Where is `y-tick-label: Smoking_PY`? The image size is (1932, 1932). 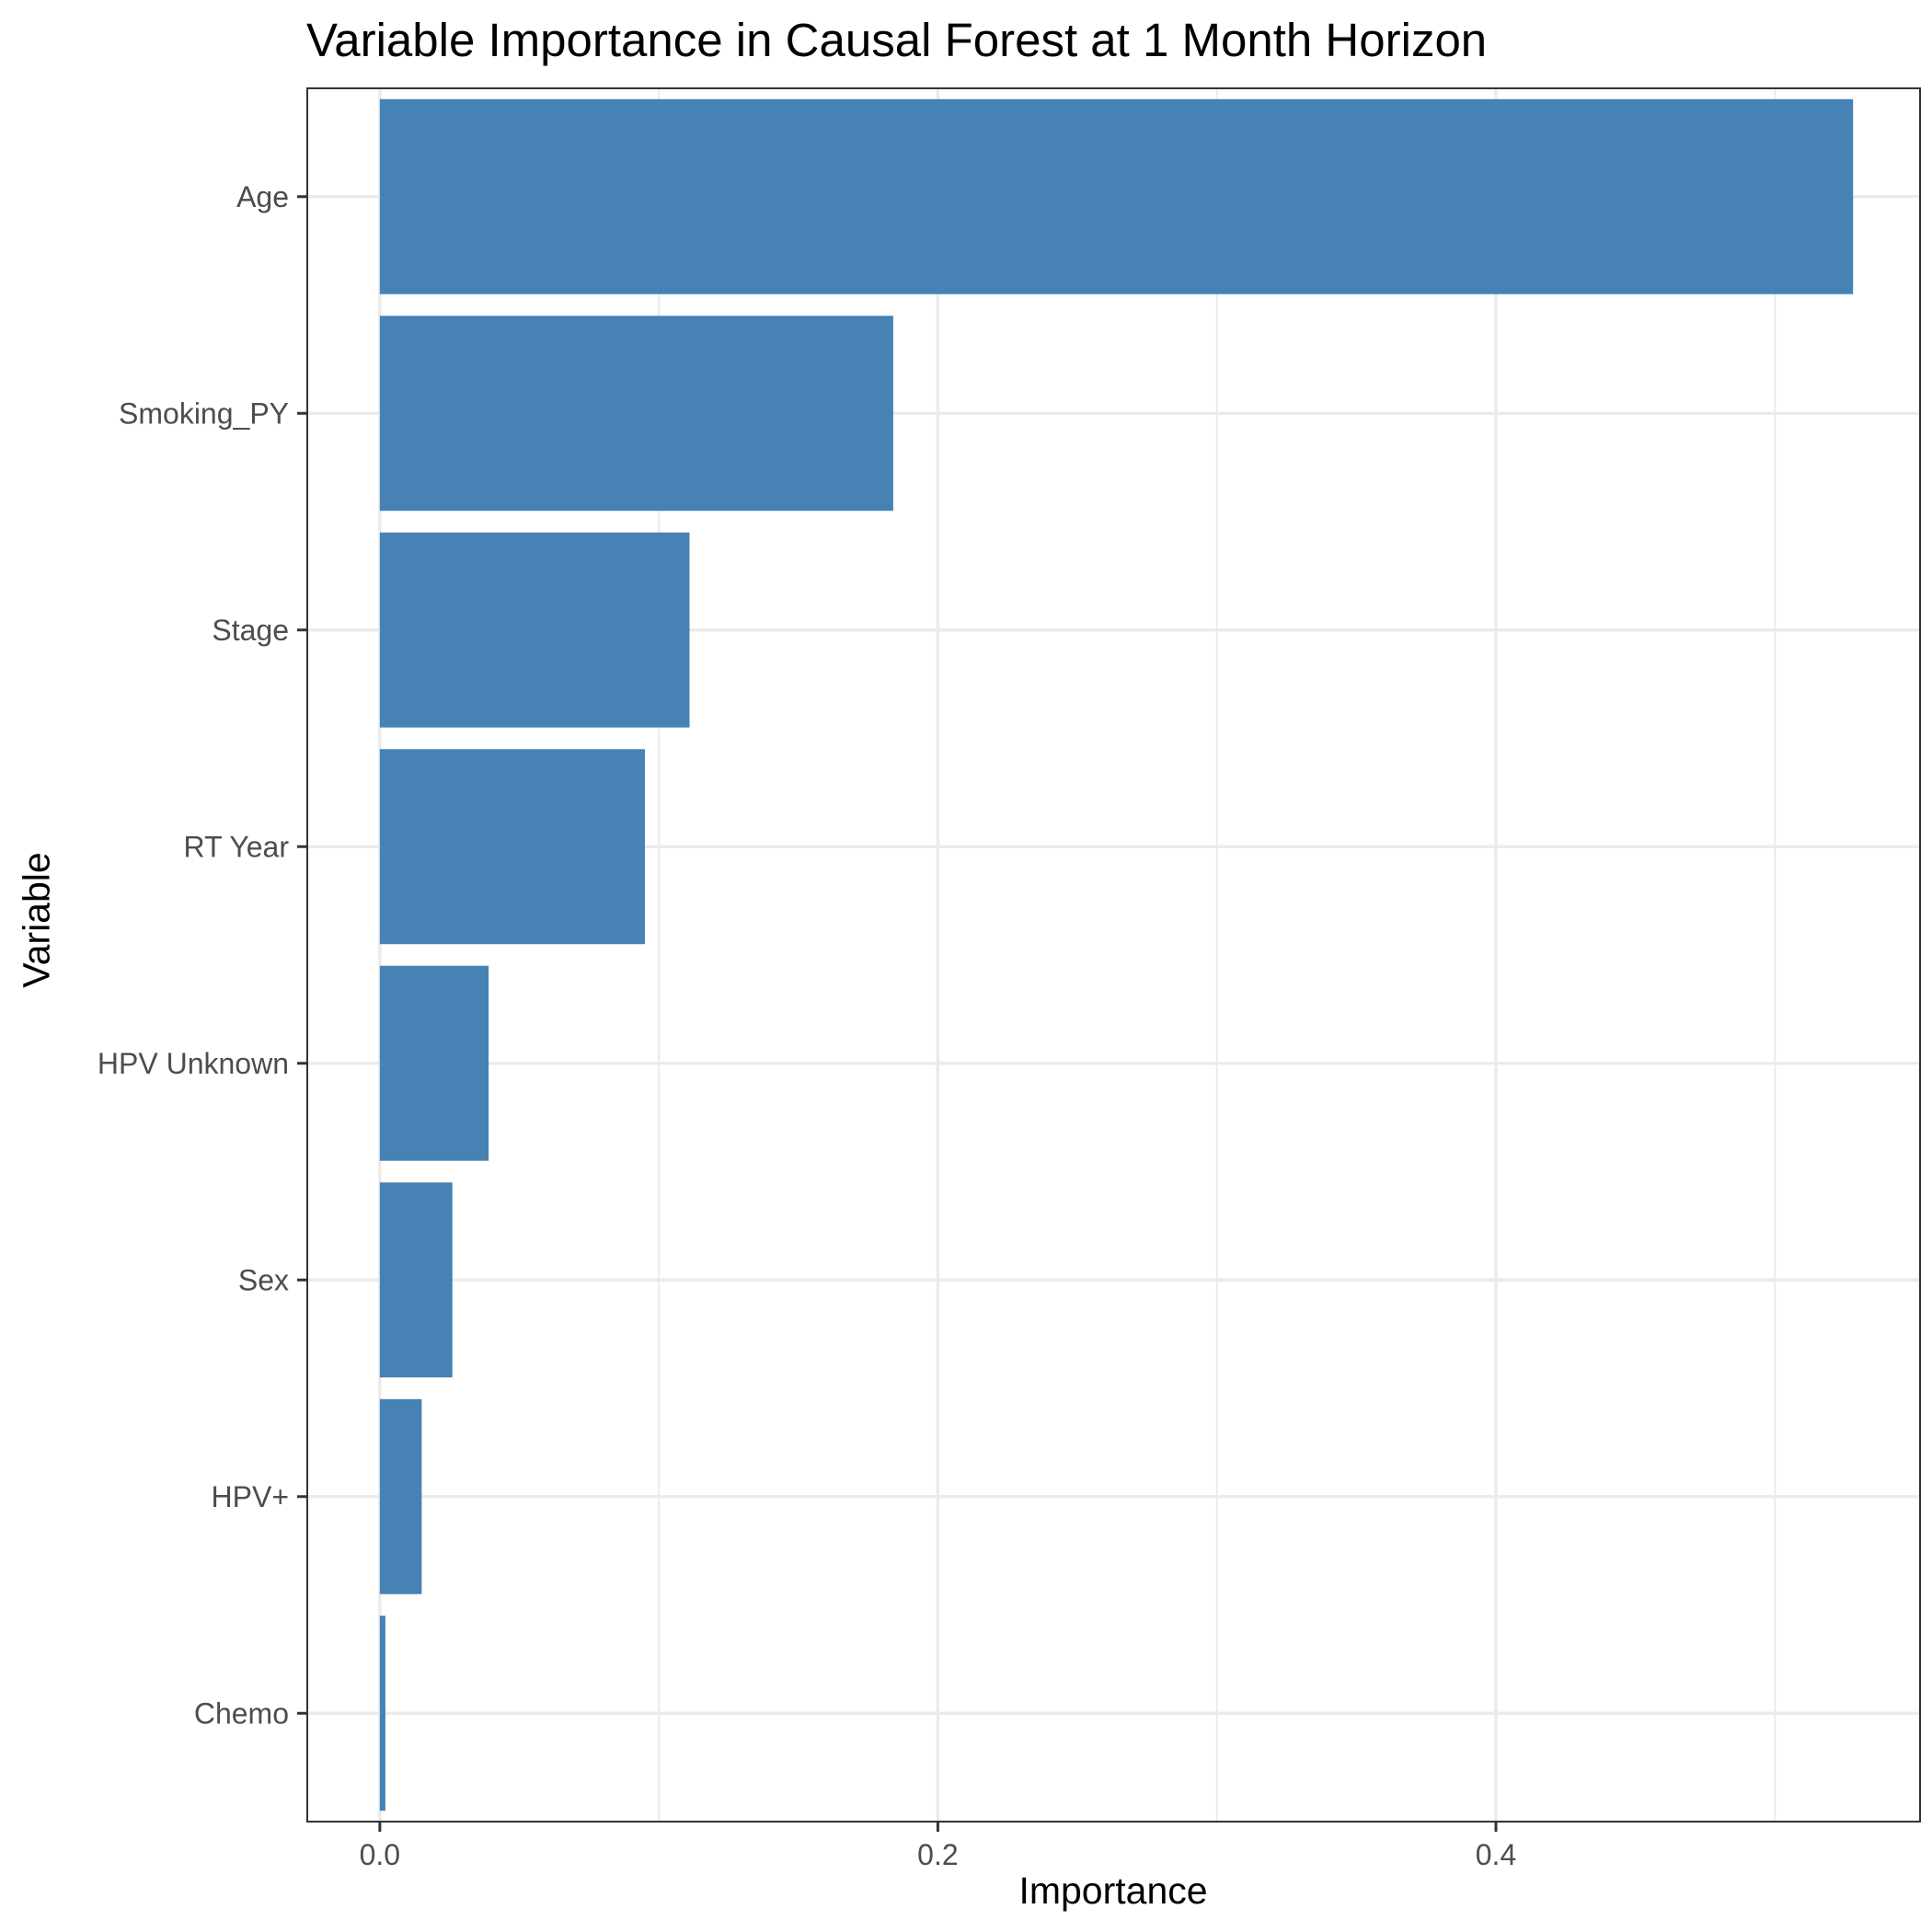
y-tick-label: Smoking_PY is located at coordinates (204, 413).